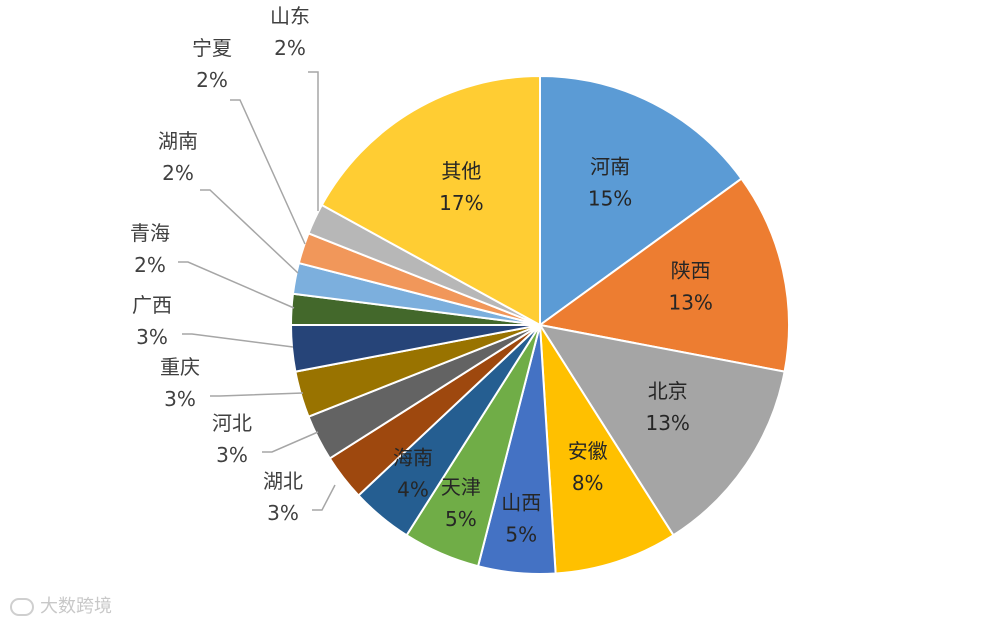 This screenshot has width=991, height=626. Describe the element at coordinates (232, 423) in the screenshot. I see `slice-category: 河北` at that location.